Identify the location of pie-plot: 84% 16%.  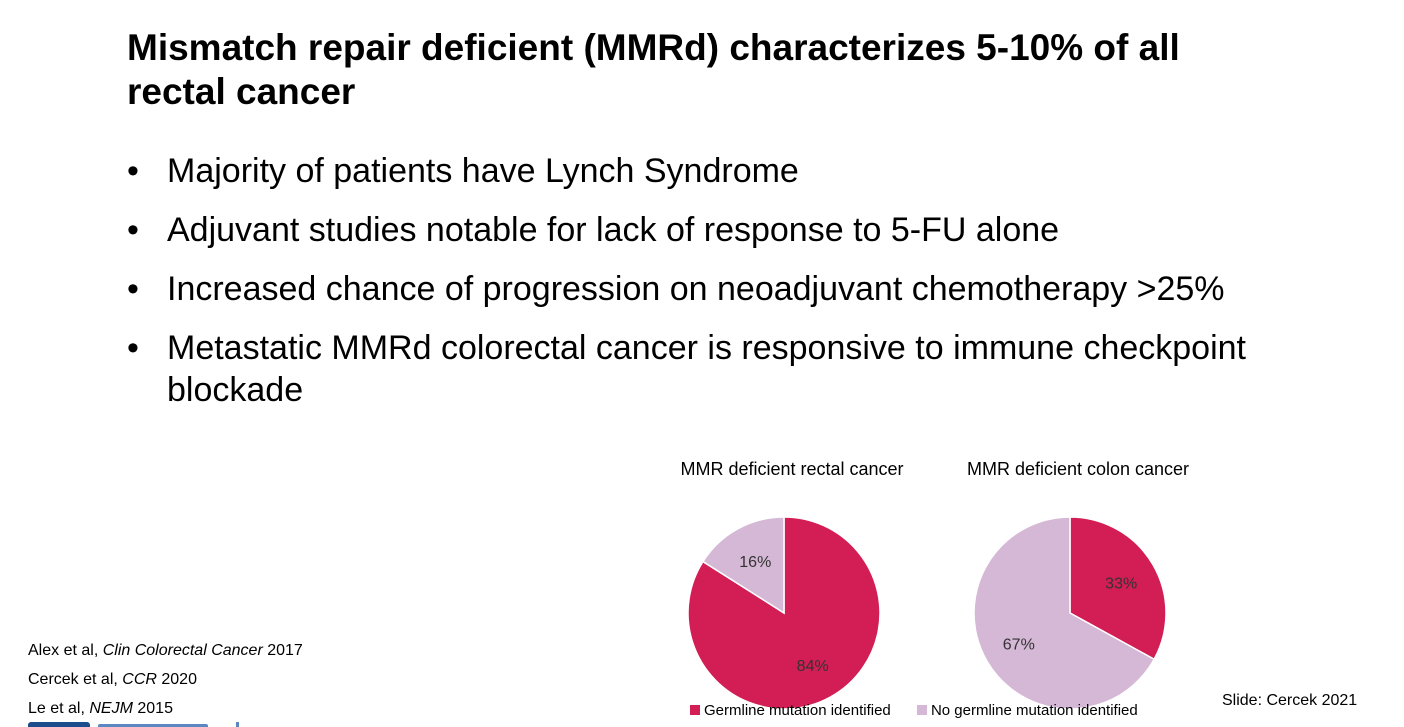
(784, 613).